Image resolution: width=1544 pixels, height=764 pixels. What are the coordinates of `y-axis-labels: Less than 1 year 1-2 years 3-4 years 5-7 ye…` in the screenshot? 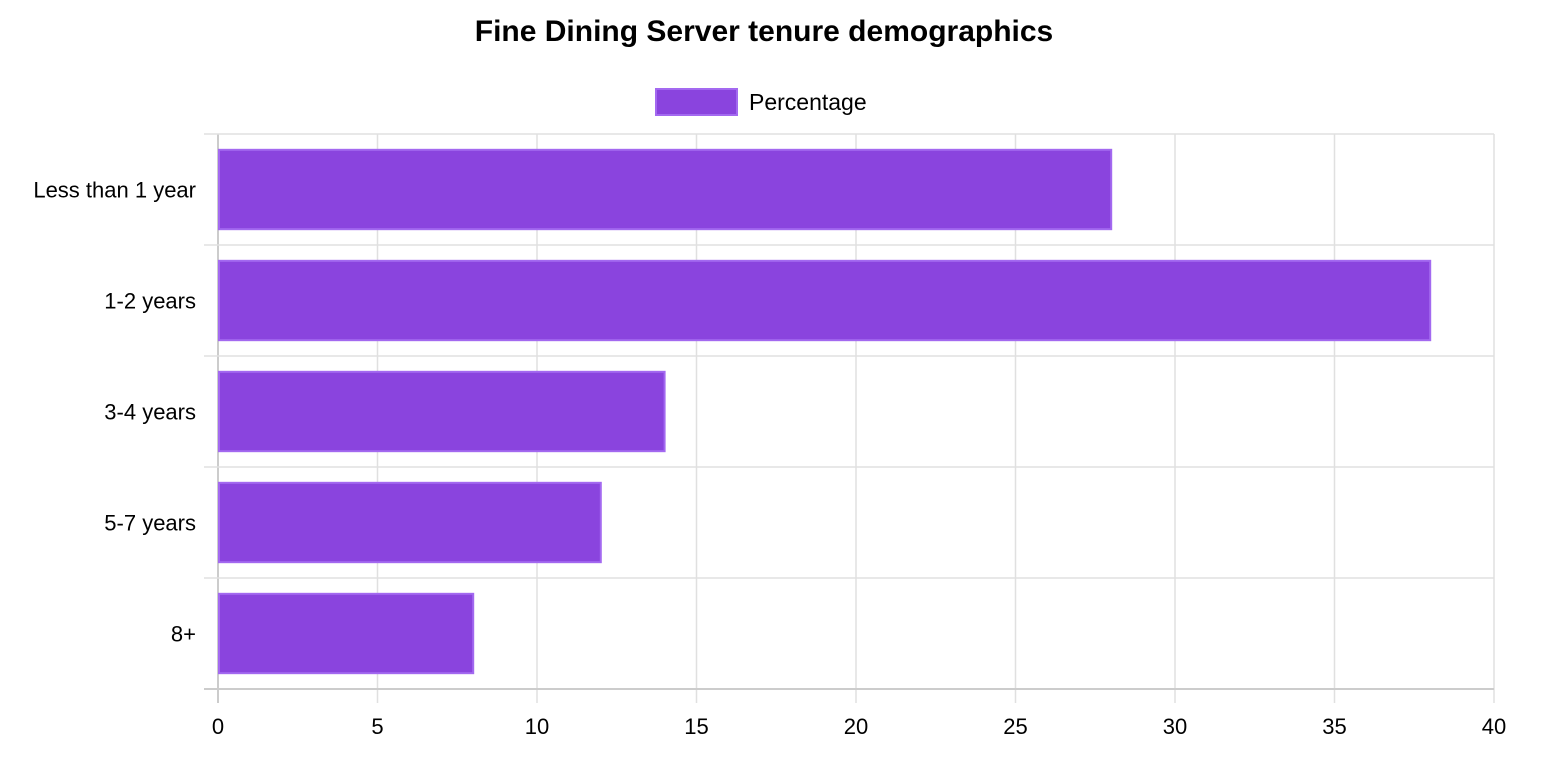 It's located at (114, 412).